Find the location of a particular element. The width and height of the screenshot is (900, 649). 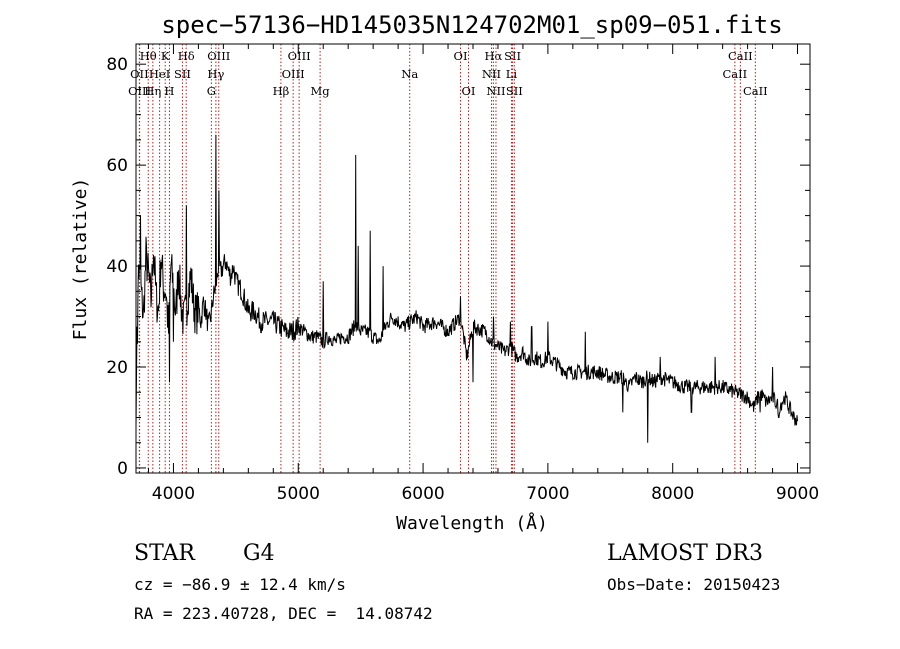

velocity-readout: cz = −86.9 ± 12.4 km/s is located at coordinates (240, 584).